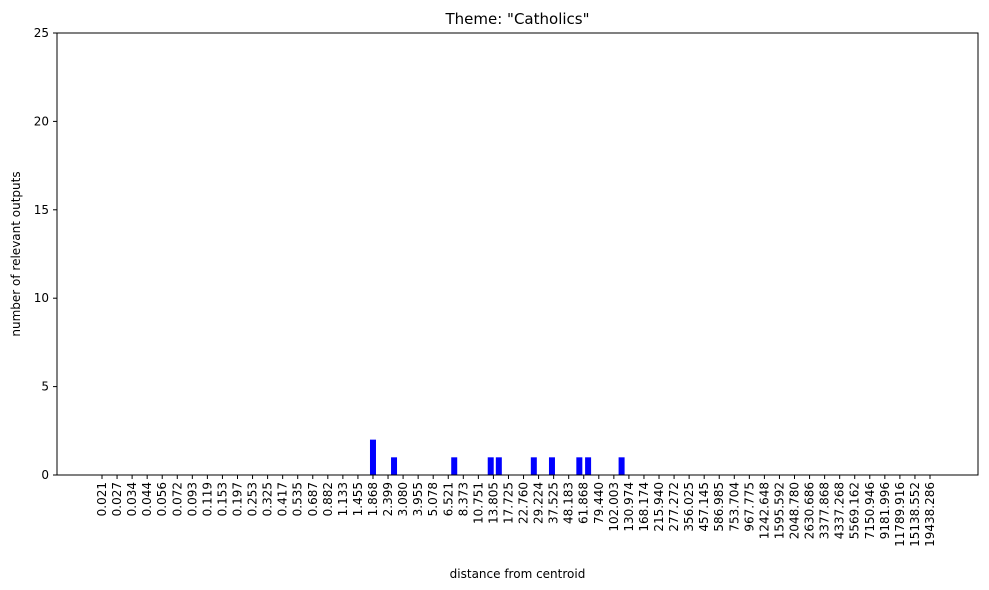 This screenshot has width=989, height=590. What do you see at coordinates (207, 499) in the screenshot?
I see `x-tick-label: 0.119` at bounding box center [207, 499].